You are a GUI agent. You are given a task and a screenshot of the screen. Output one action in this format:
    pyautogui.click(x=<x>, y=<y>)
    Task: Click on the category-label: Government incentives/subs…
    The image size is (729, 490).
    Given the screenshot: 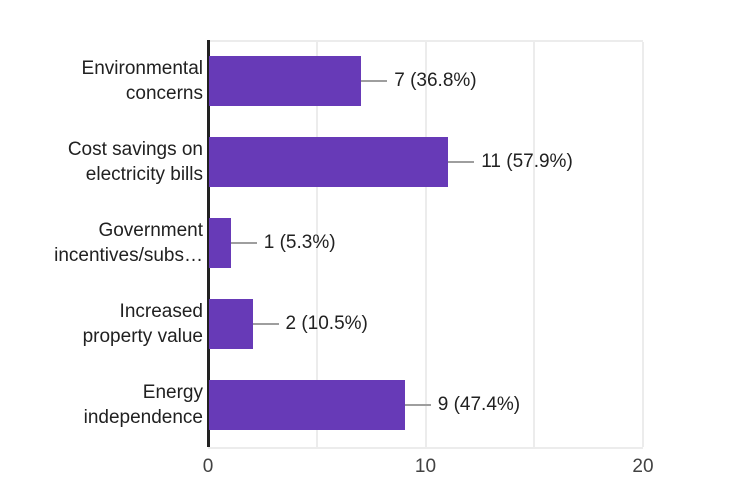 What is the action you would take?
    pyautogui.click(x=128, y=242)
    